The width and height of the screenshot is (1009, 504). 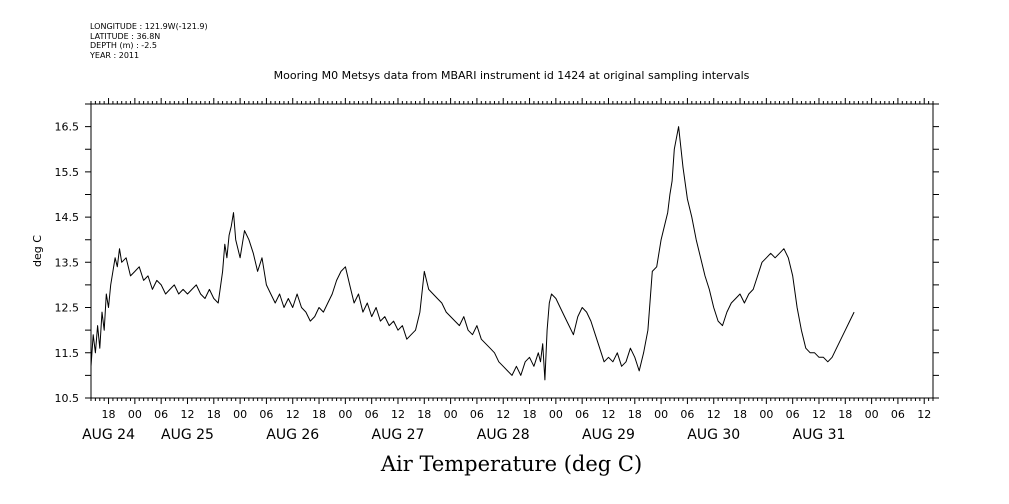 What do you see at coordinates (503, 435) in the screenshot?
I see `x-date-label: AUG 28` at bounding box center [503, 435].